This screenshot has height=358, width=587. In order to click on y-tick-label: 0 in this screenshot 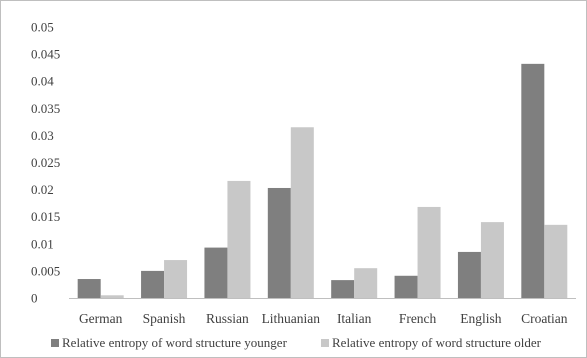, I will do `click(34, 298)`.